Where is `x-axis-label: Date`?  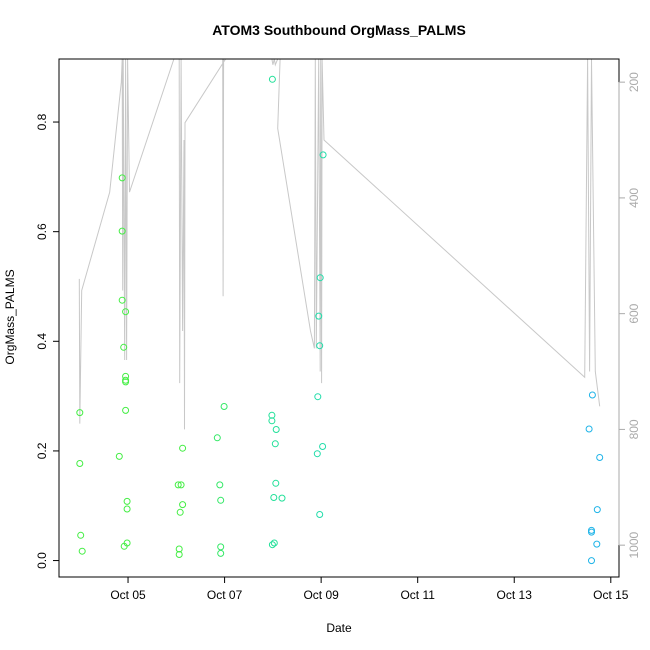
x-axis-label: Date is located at coordinates (339, 628).